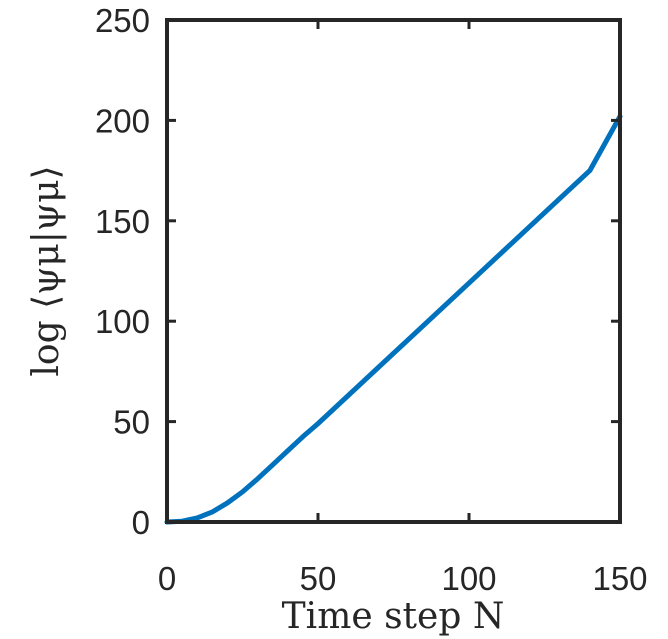  I want to click on x-axis-label: Time step N, so click(393, 616).